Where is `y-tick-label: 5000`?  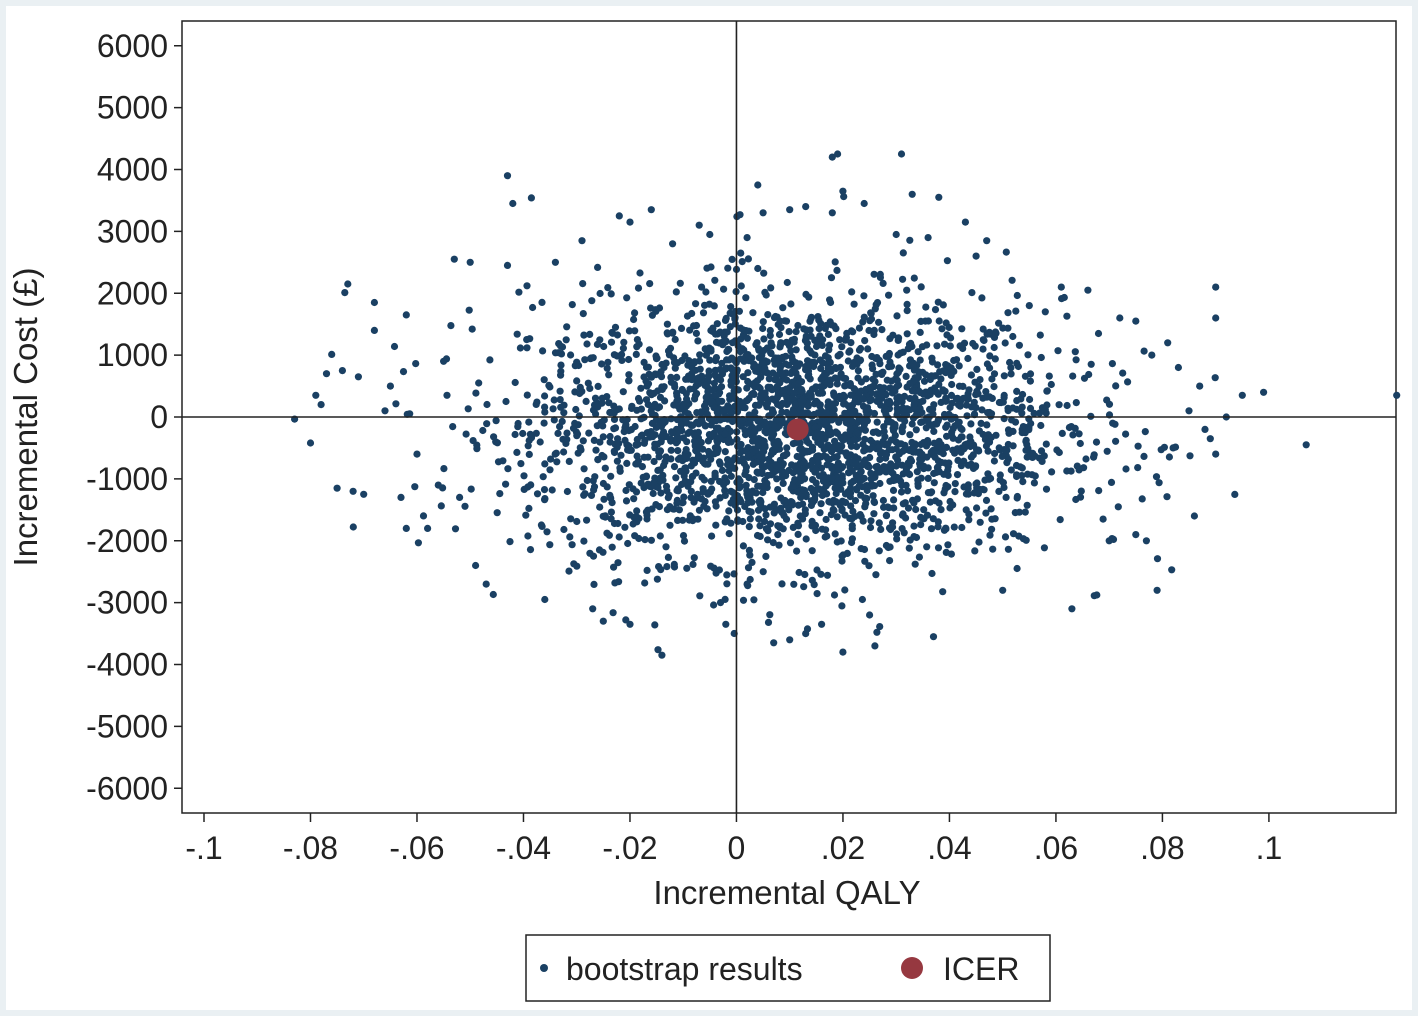 y-tick-label: 5000 is located at coordinates (132, 108).